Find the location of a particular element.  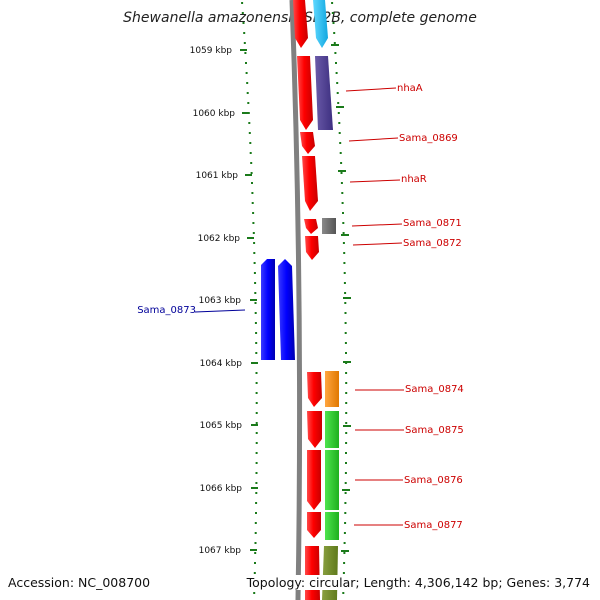

ruler-tick-1066: 1066 kbp is located at coordinates (229, 489).